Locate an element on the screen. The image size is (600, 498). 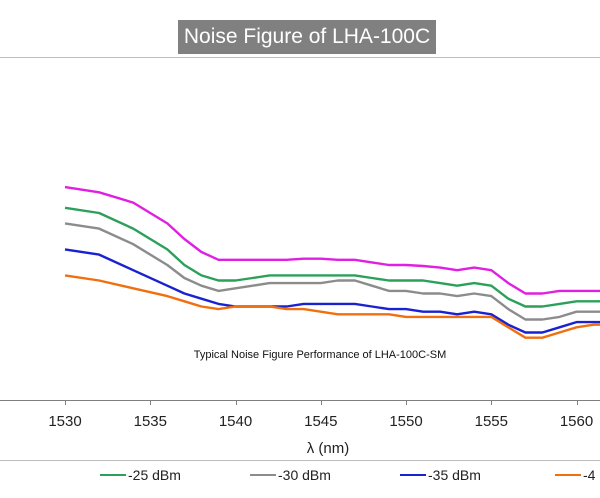
legend-item: -25 dBm is located at coordinates (140, 475).